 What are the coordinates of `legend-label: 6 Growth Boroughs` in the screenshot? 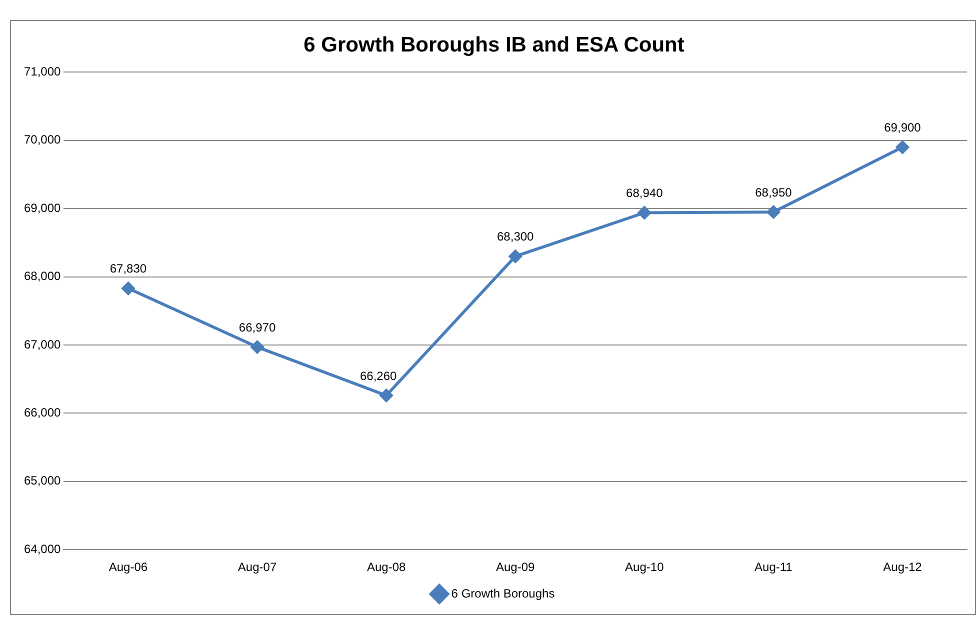 It's located at (503, 593).